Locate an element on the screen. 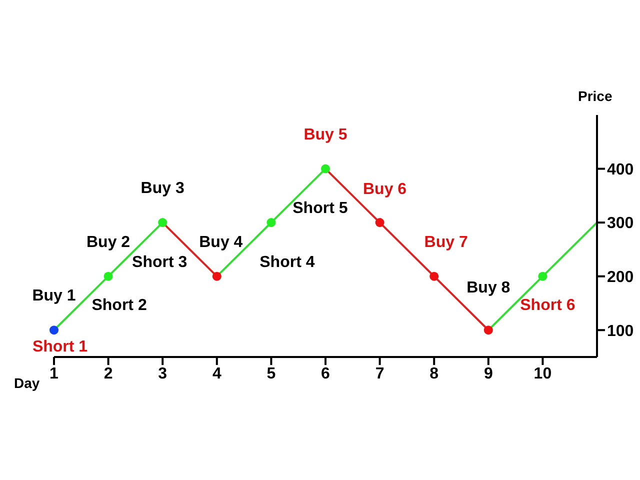 This screenshot has height=480, width=640. annotation: Short 3 is located at coordinates (160, 263).